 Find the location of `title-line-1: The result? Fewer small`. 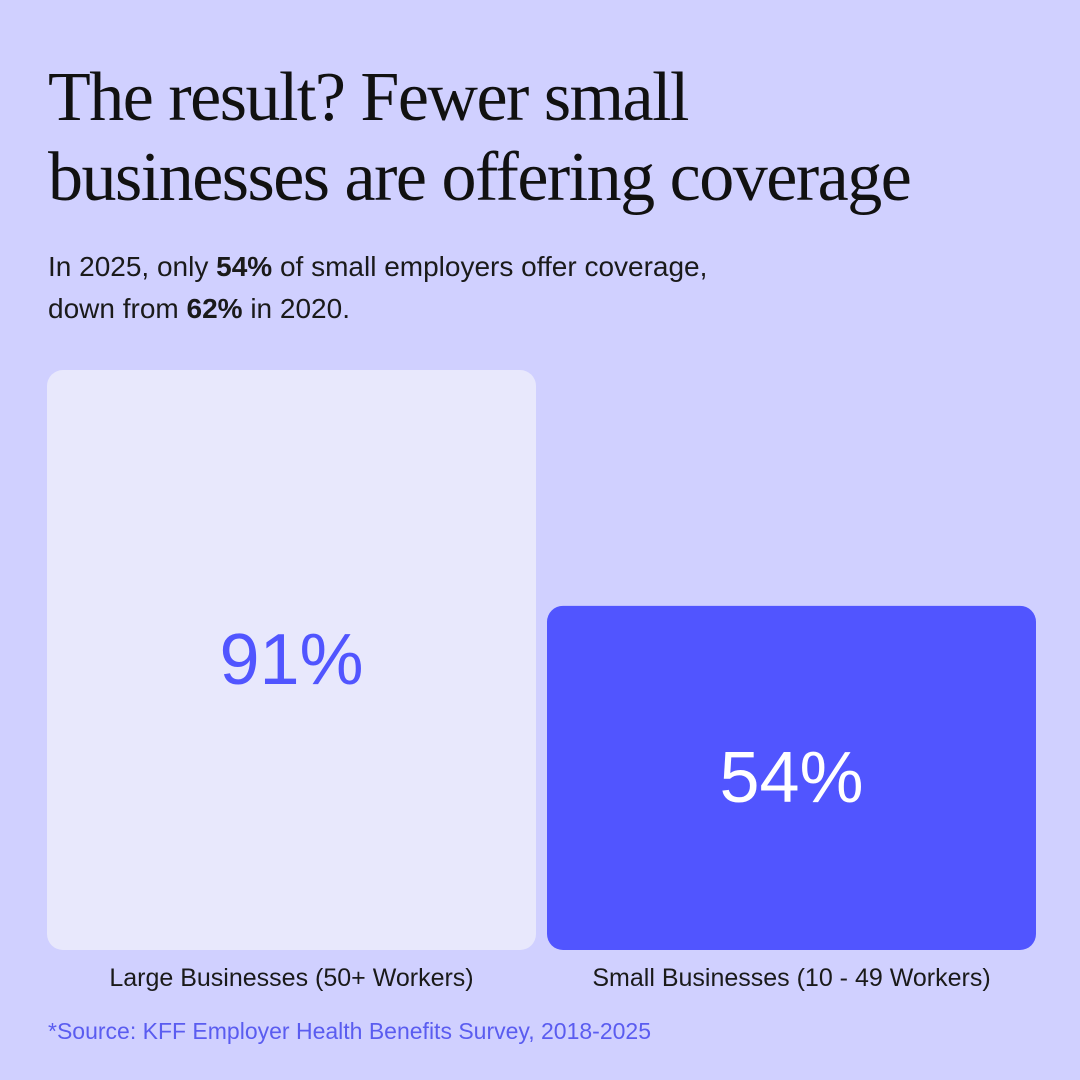

title-line-1: The result? Fewer small is located at coordinates (369, 97).